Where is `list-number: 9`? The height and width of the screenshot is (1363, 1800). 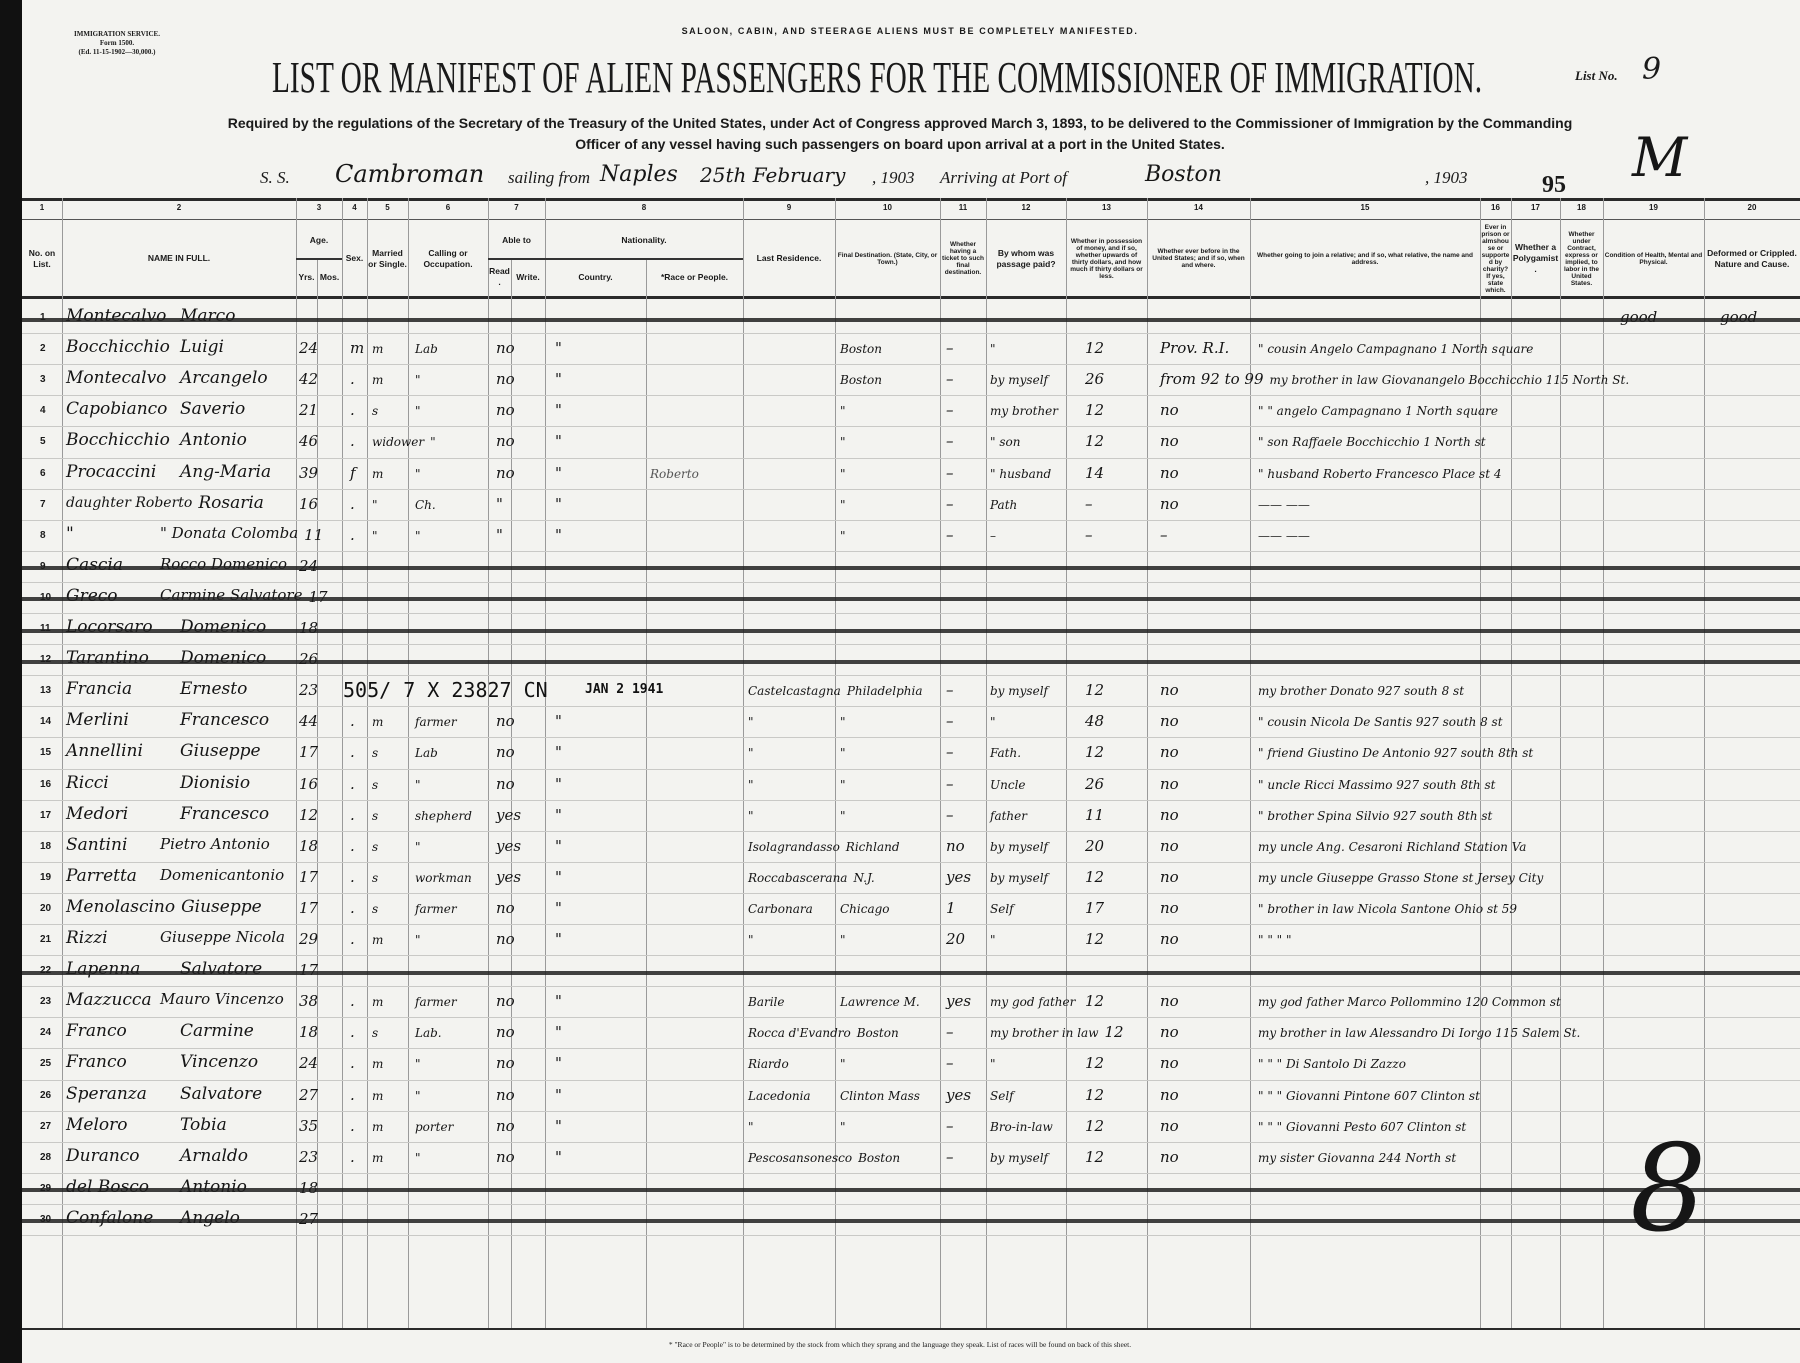 list-number: 9 is located at coordinates (1652, 69).